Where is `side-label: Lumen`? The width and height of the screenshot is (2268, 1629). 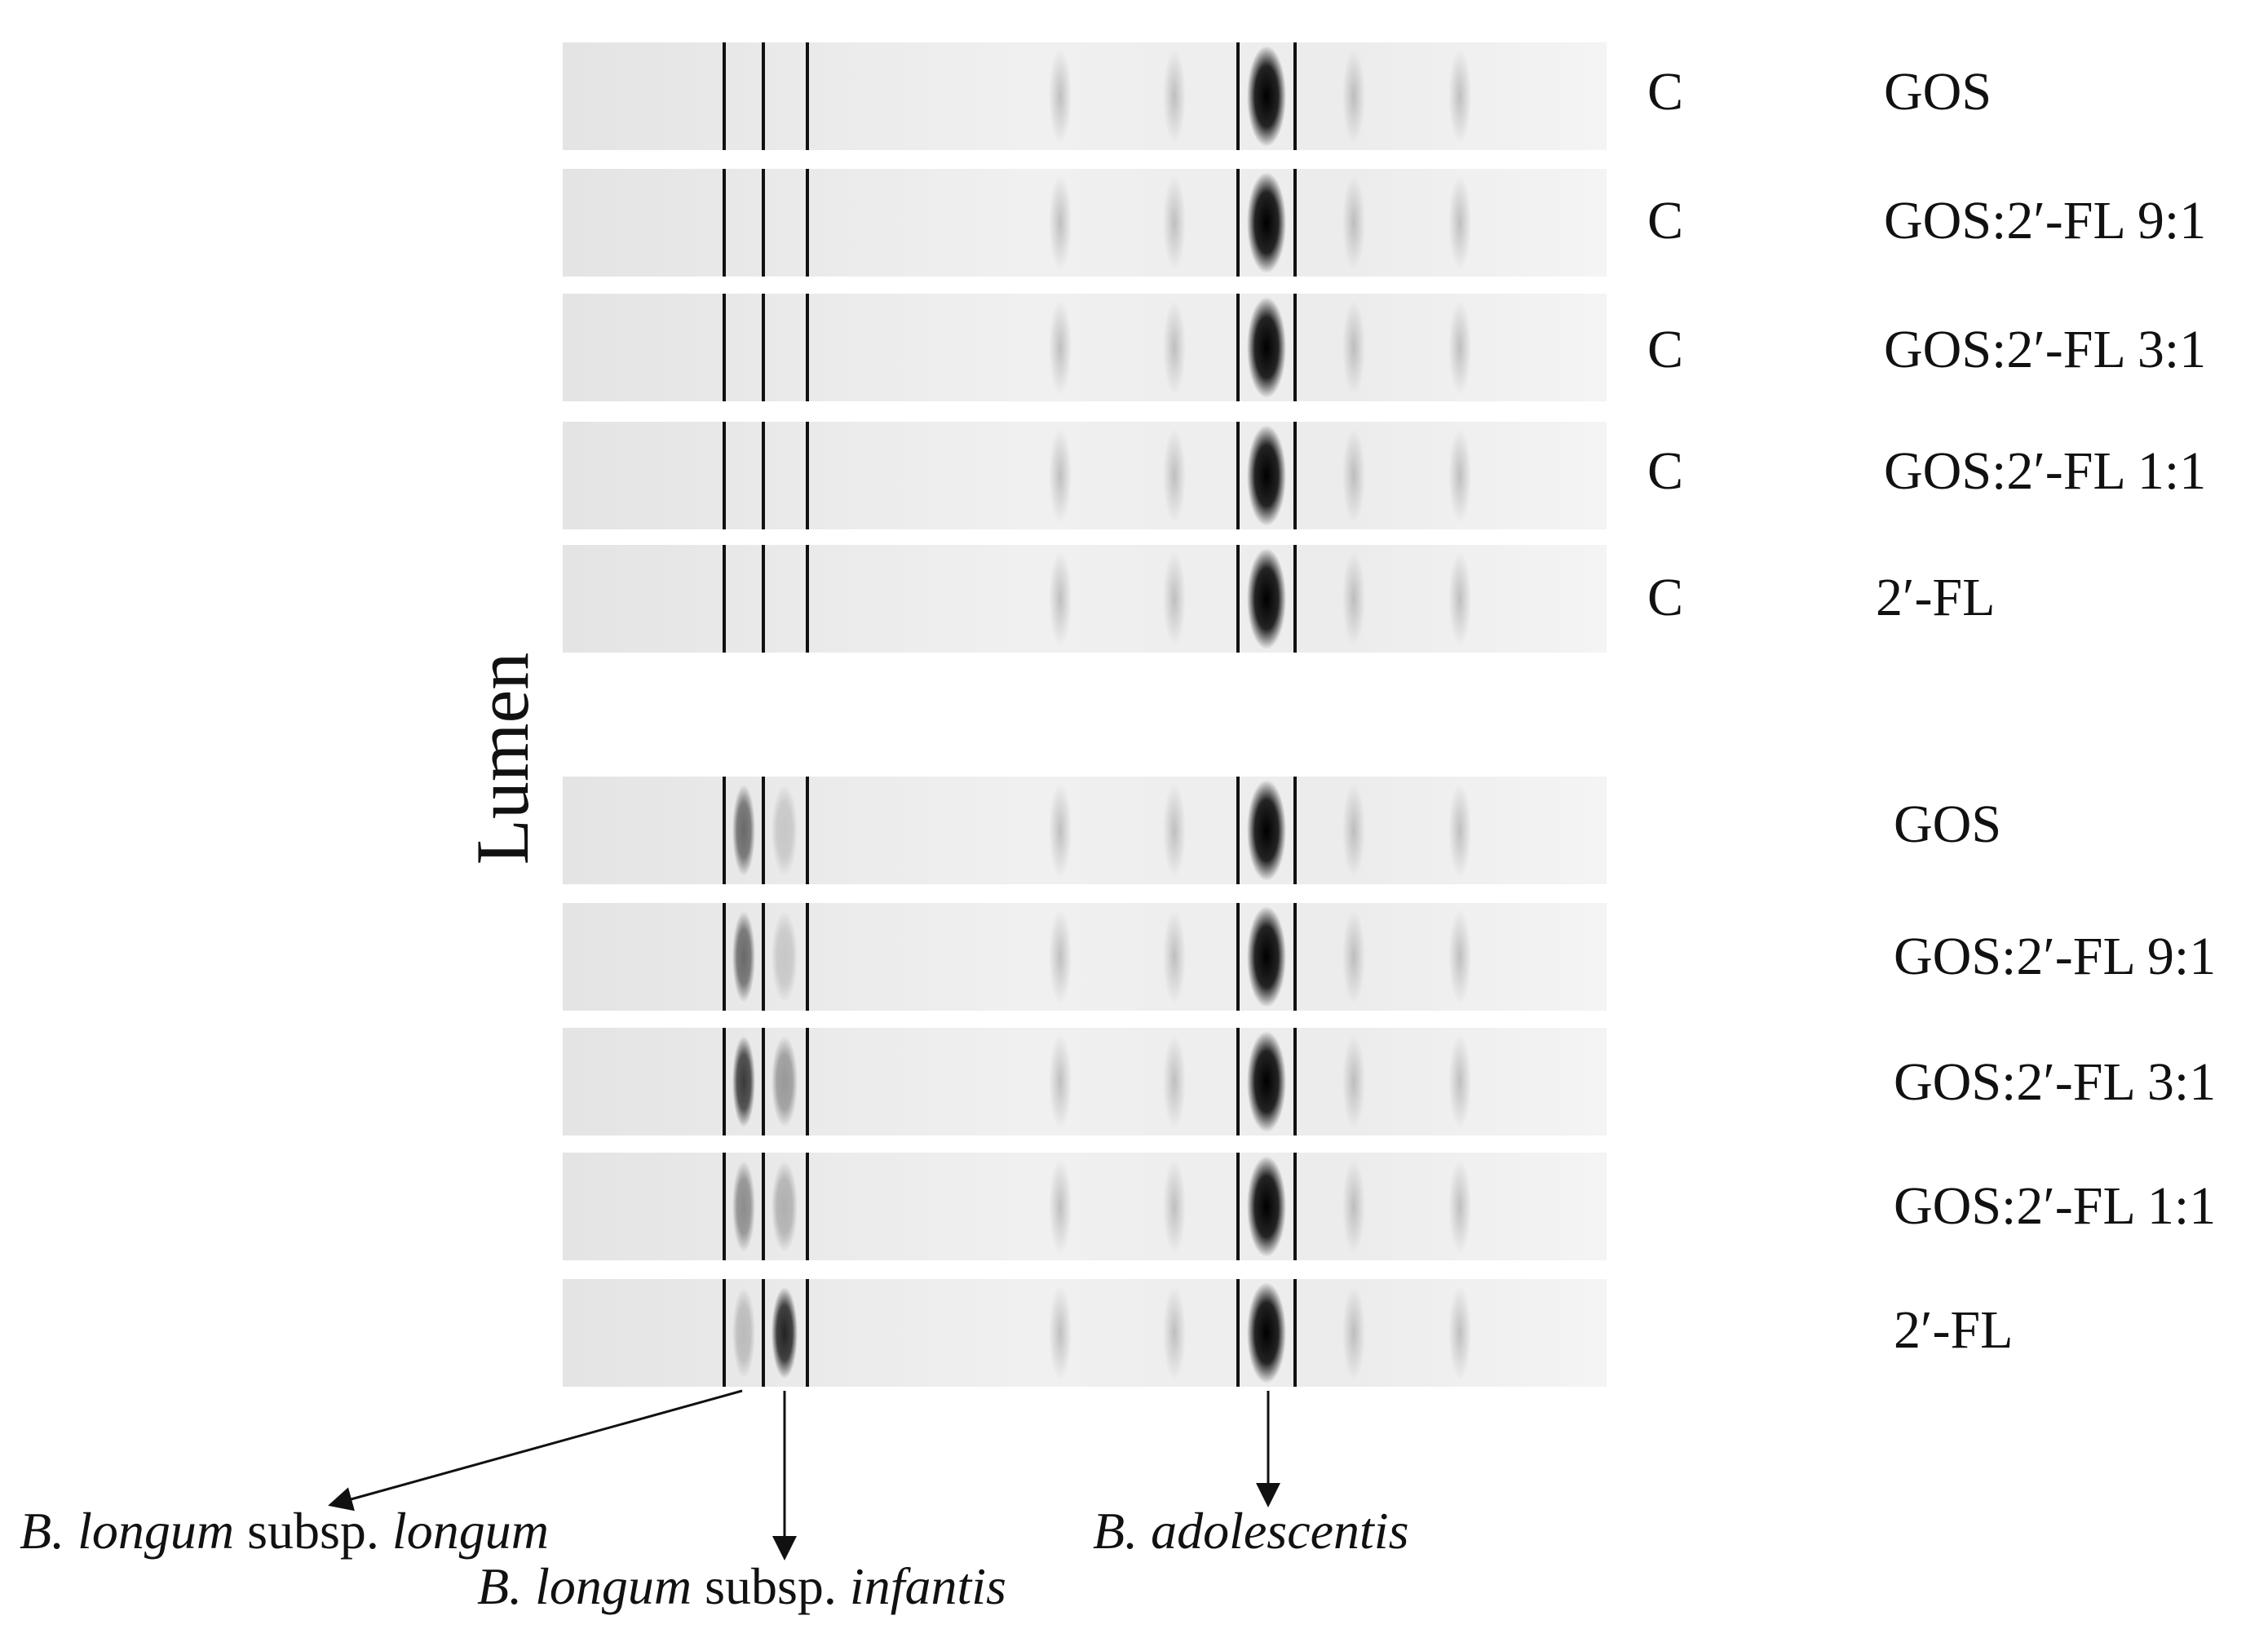 side-label: Lumen is located at coordinates (502, 759).